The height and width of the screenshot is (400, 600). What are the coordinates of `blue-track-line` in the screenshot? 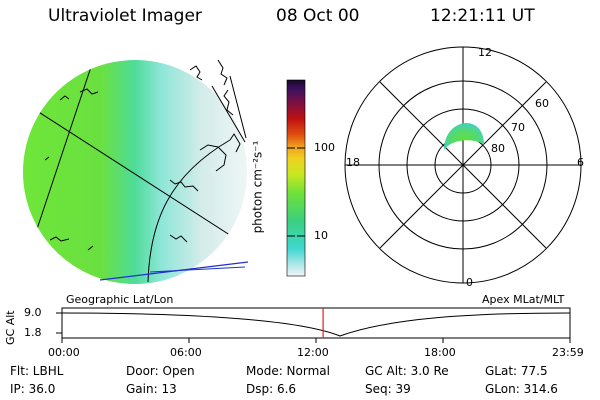 It's located at (197, 269).